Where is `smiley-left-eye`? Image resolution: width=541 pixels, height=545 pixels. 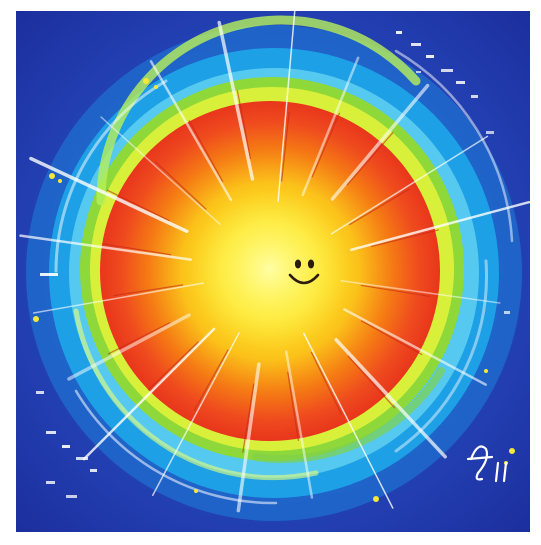
smiley-left-eye is located at coordinates (298, 264).